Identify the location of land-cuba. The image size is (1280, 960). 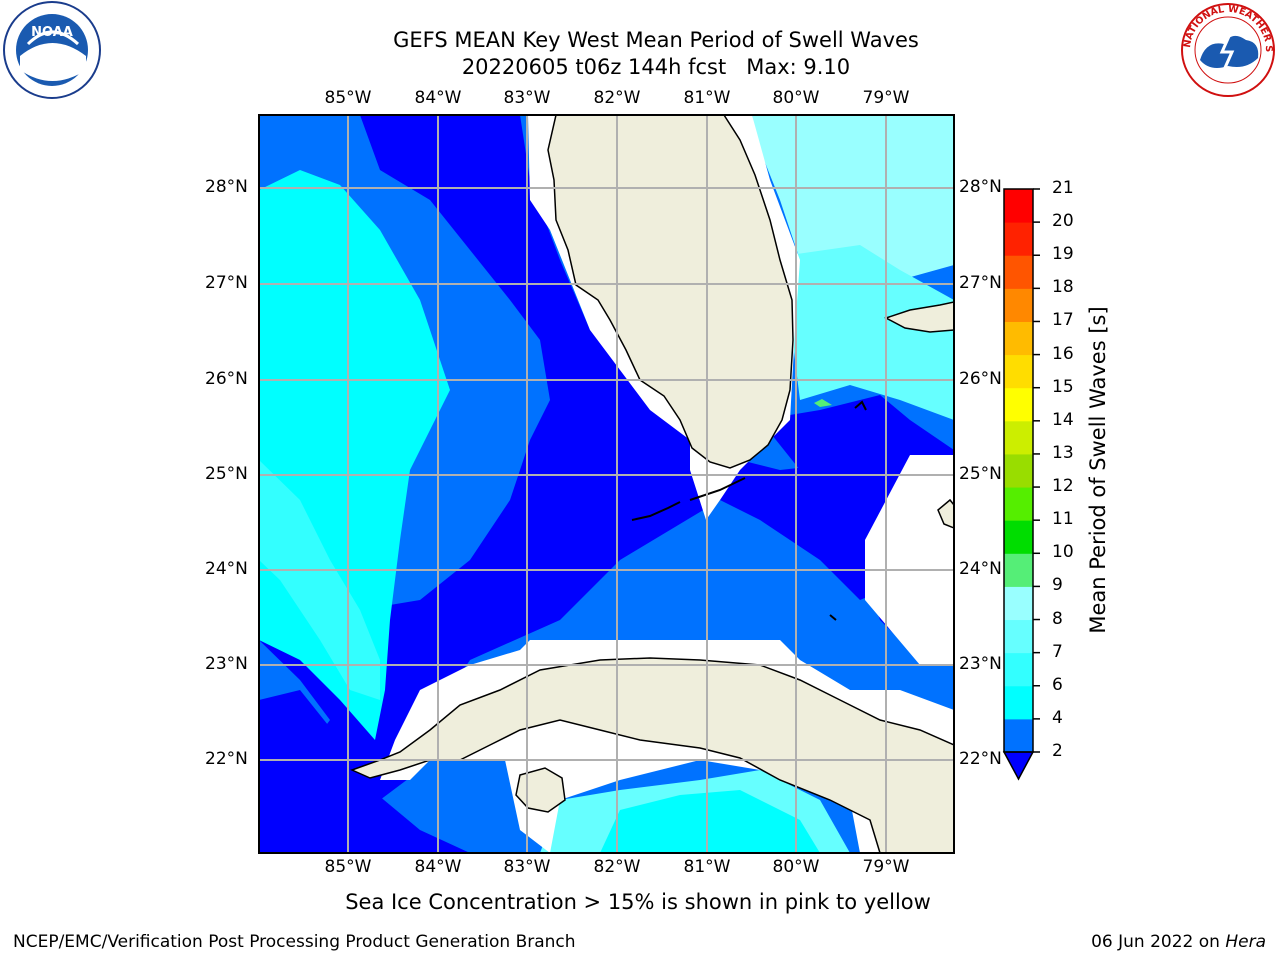
(651, 755).